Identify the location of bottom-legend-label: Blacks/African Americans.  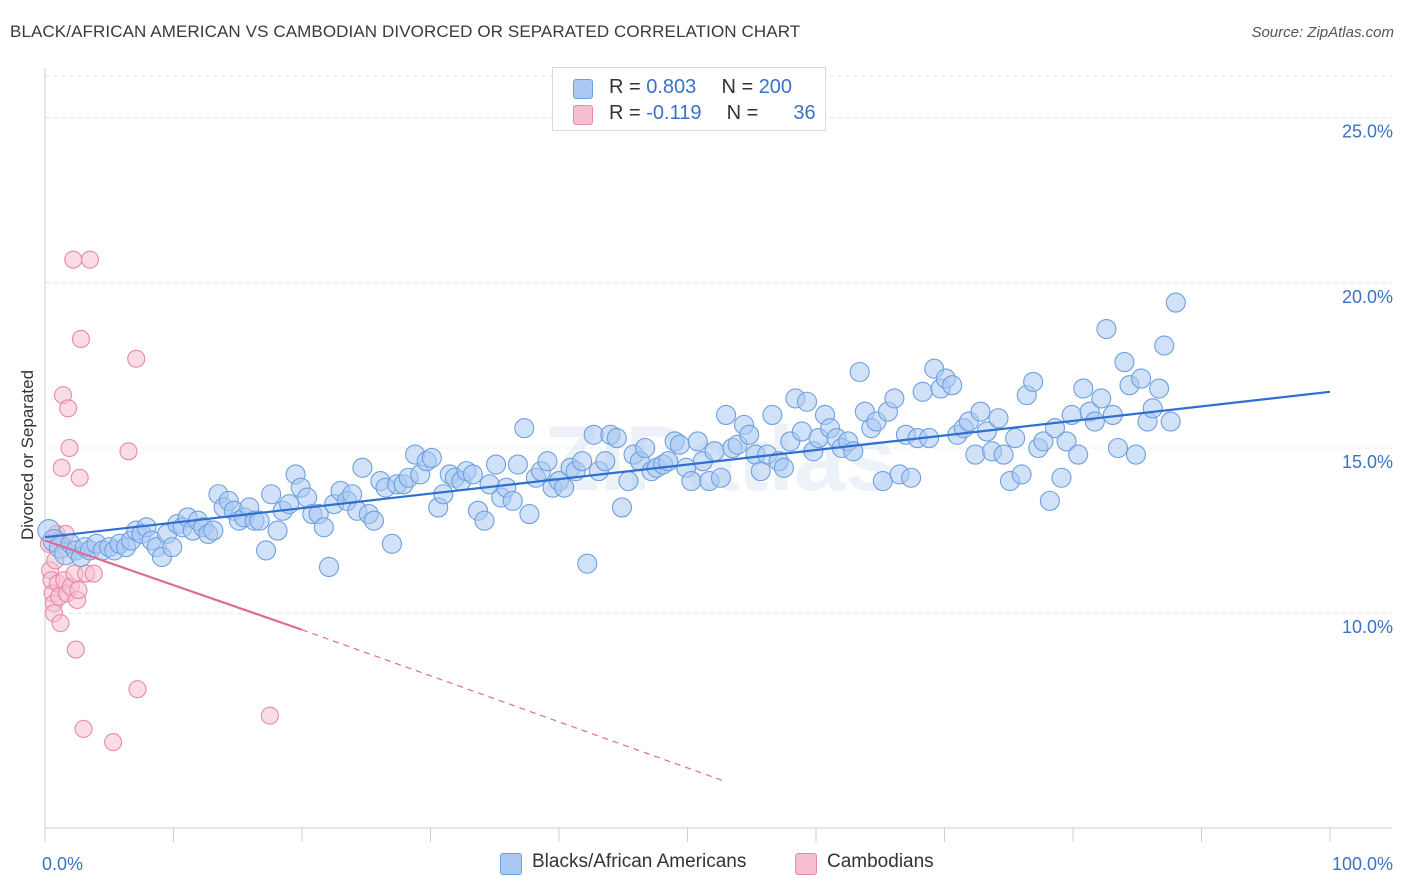
(639, 861).